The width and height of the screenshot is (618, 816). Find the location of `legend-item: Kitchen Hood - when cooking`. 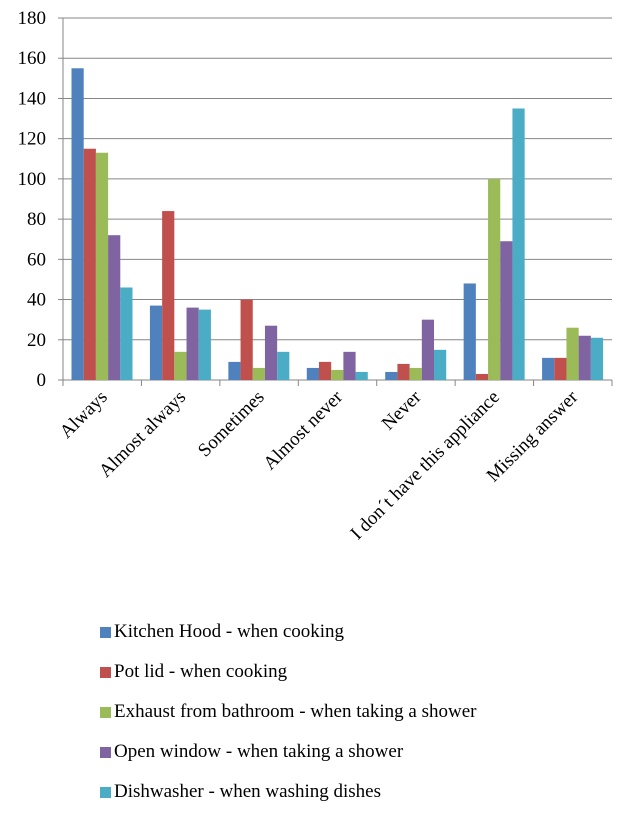

legend-item: Kitchen Hood - when cooking is located at coordinates (355, 632).